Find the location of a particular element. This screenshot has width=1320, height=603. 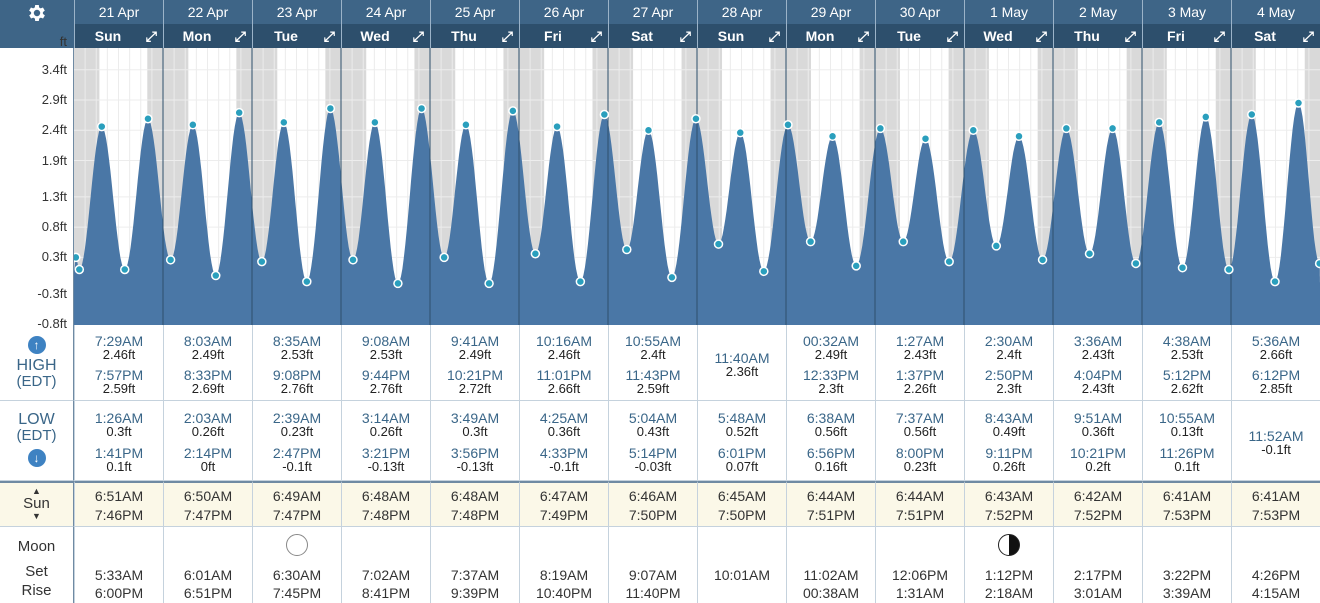

high-time: 5:36AM is located at coordinates (1276, 341).